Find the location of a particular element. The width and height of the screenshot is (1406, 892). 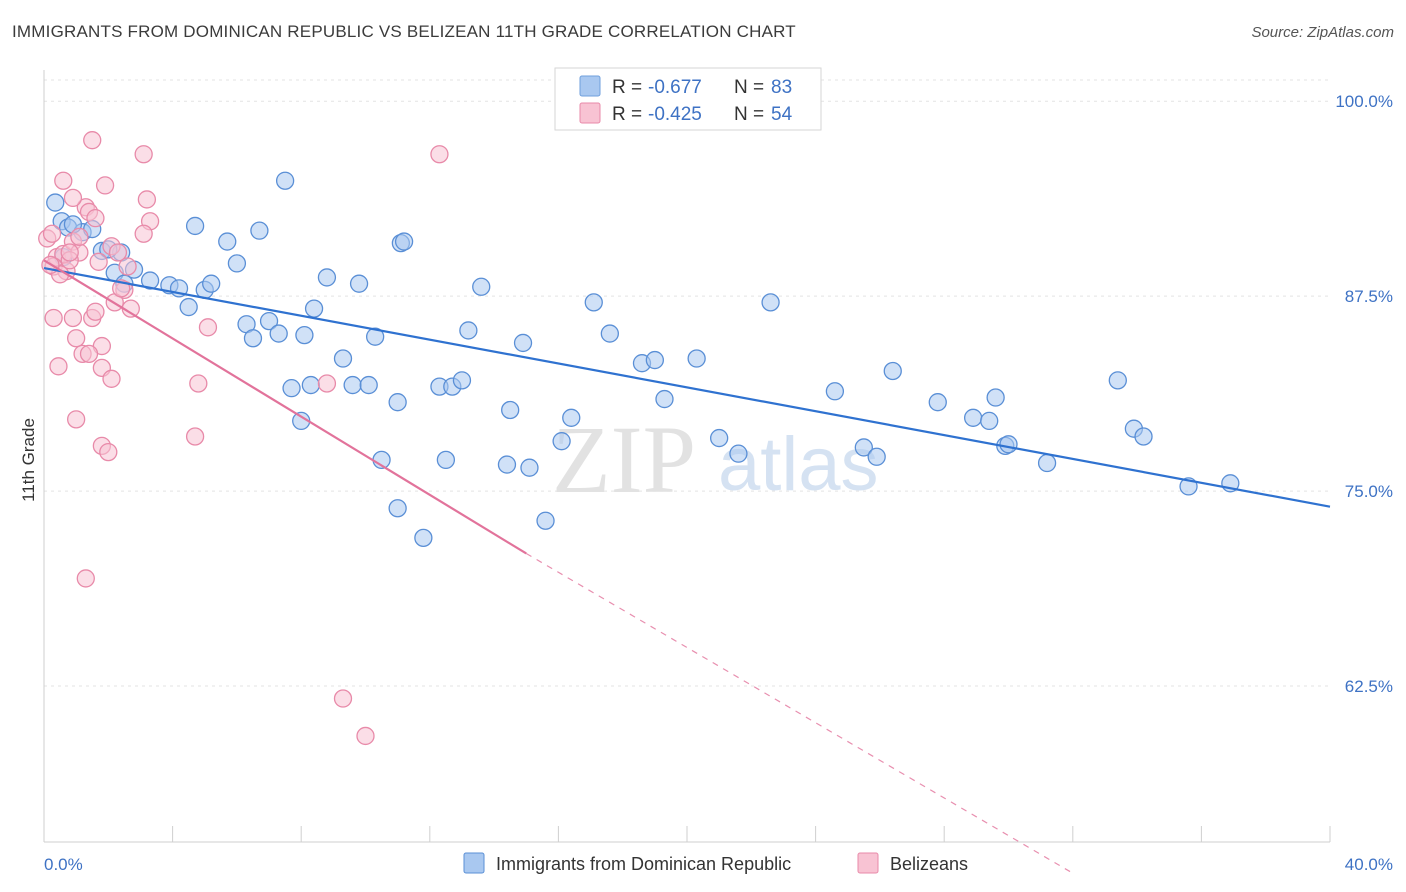

watermark-atlas: atlas is located at coordinates (798, 464).